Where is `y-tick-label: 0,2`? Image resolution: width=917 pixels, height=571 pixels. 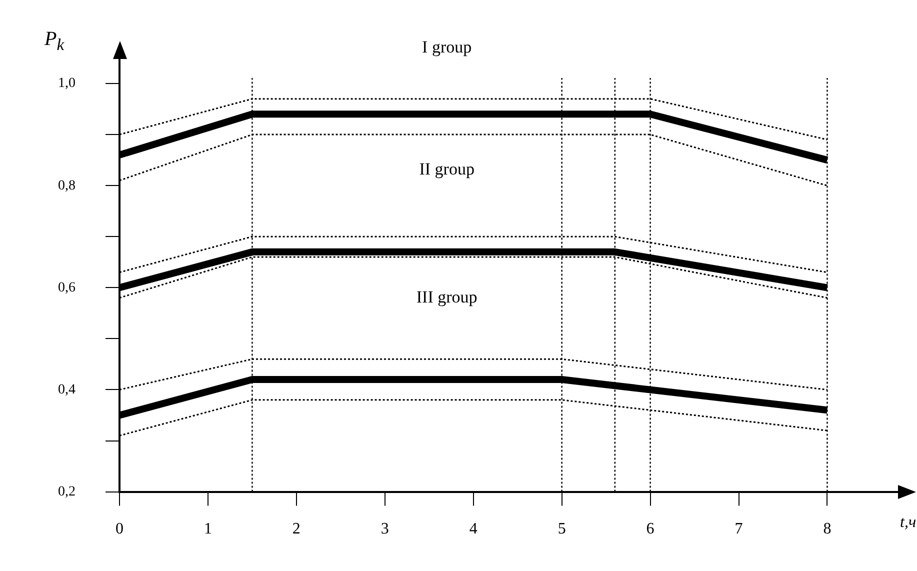 y-tick-label: 0,2 is located at coordinates (67, 492).